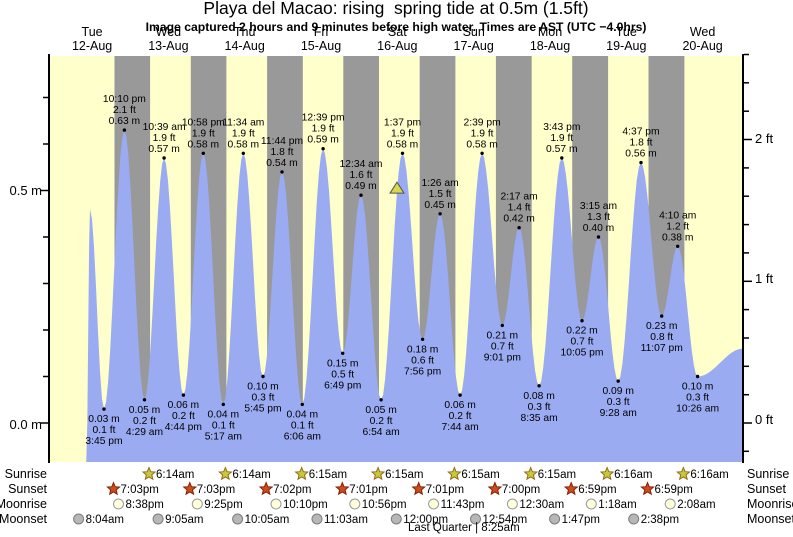 Image resolution: width=793 pixels, height=537 pixels. I want to click on high-tide-label: 2:17 am 1.4 ft 0.42 m, so click(518, 208).